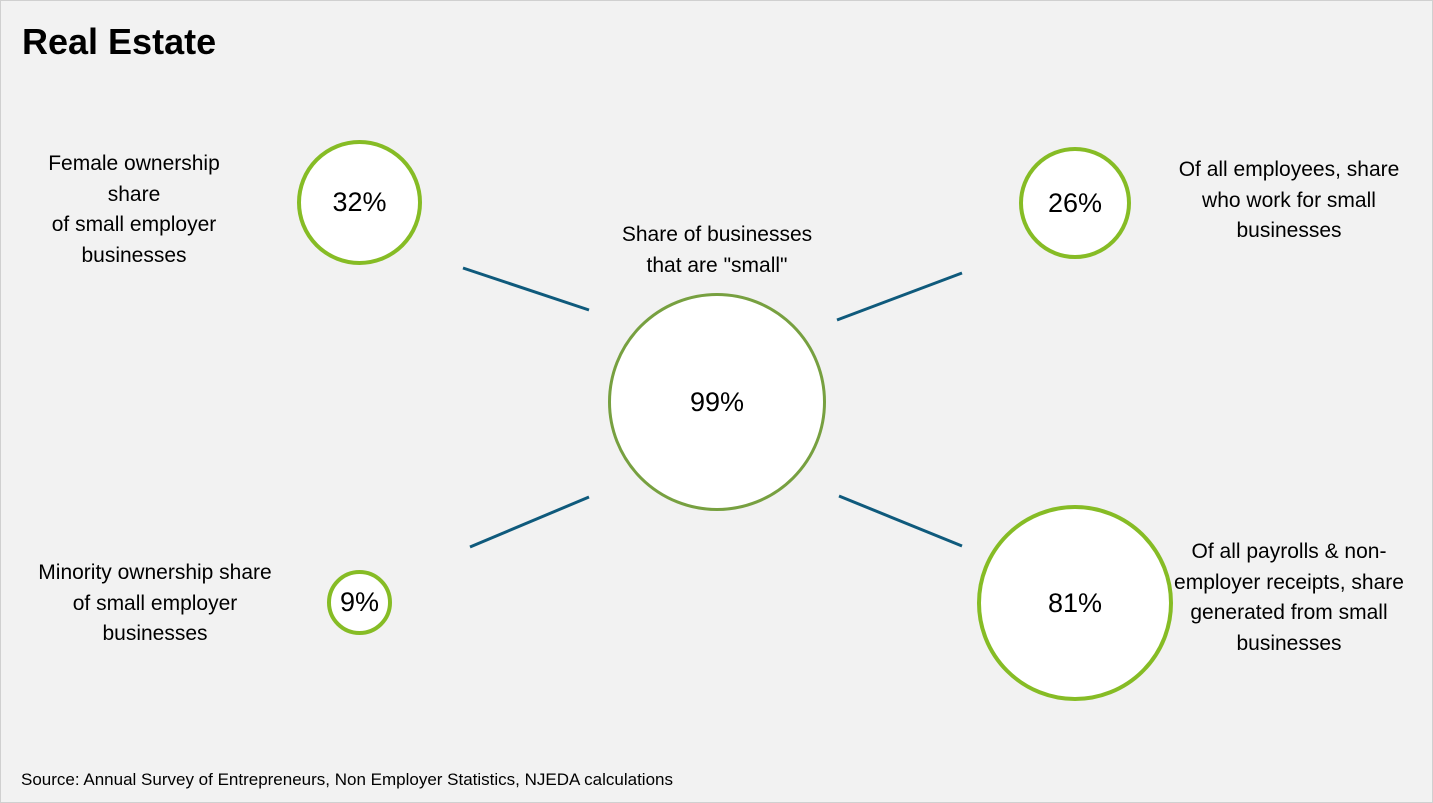  I want to click on minority-ownership-circle: 9%, so click(359, 602).